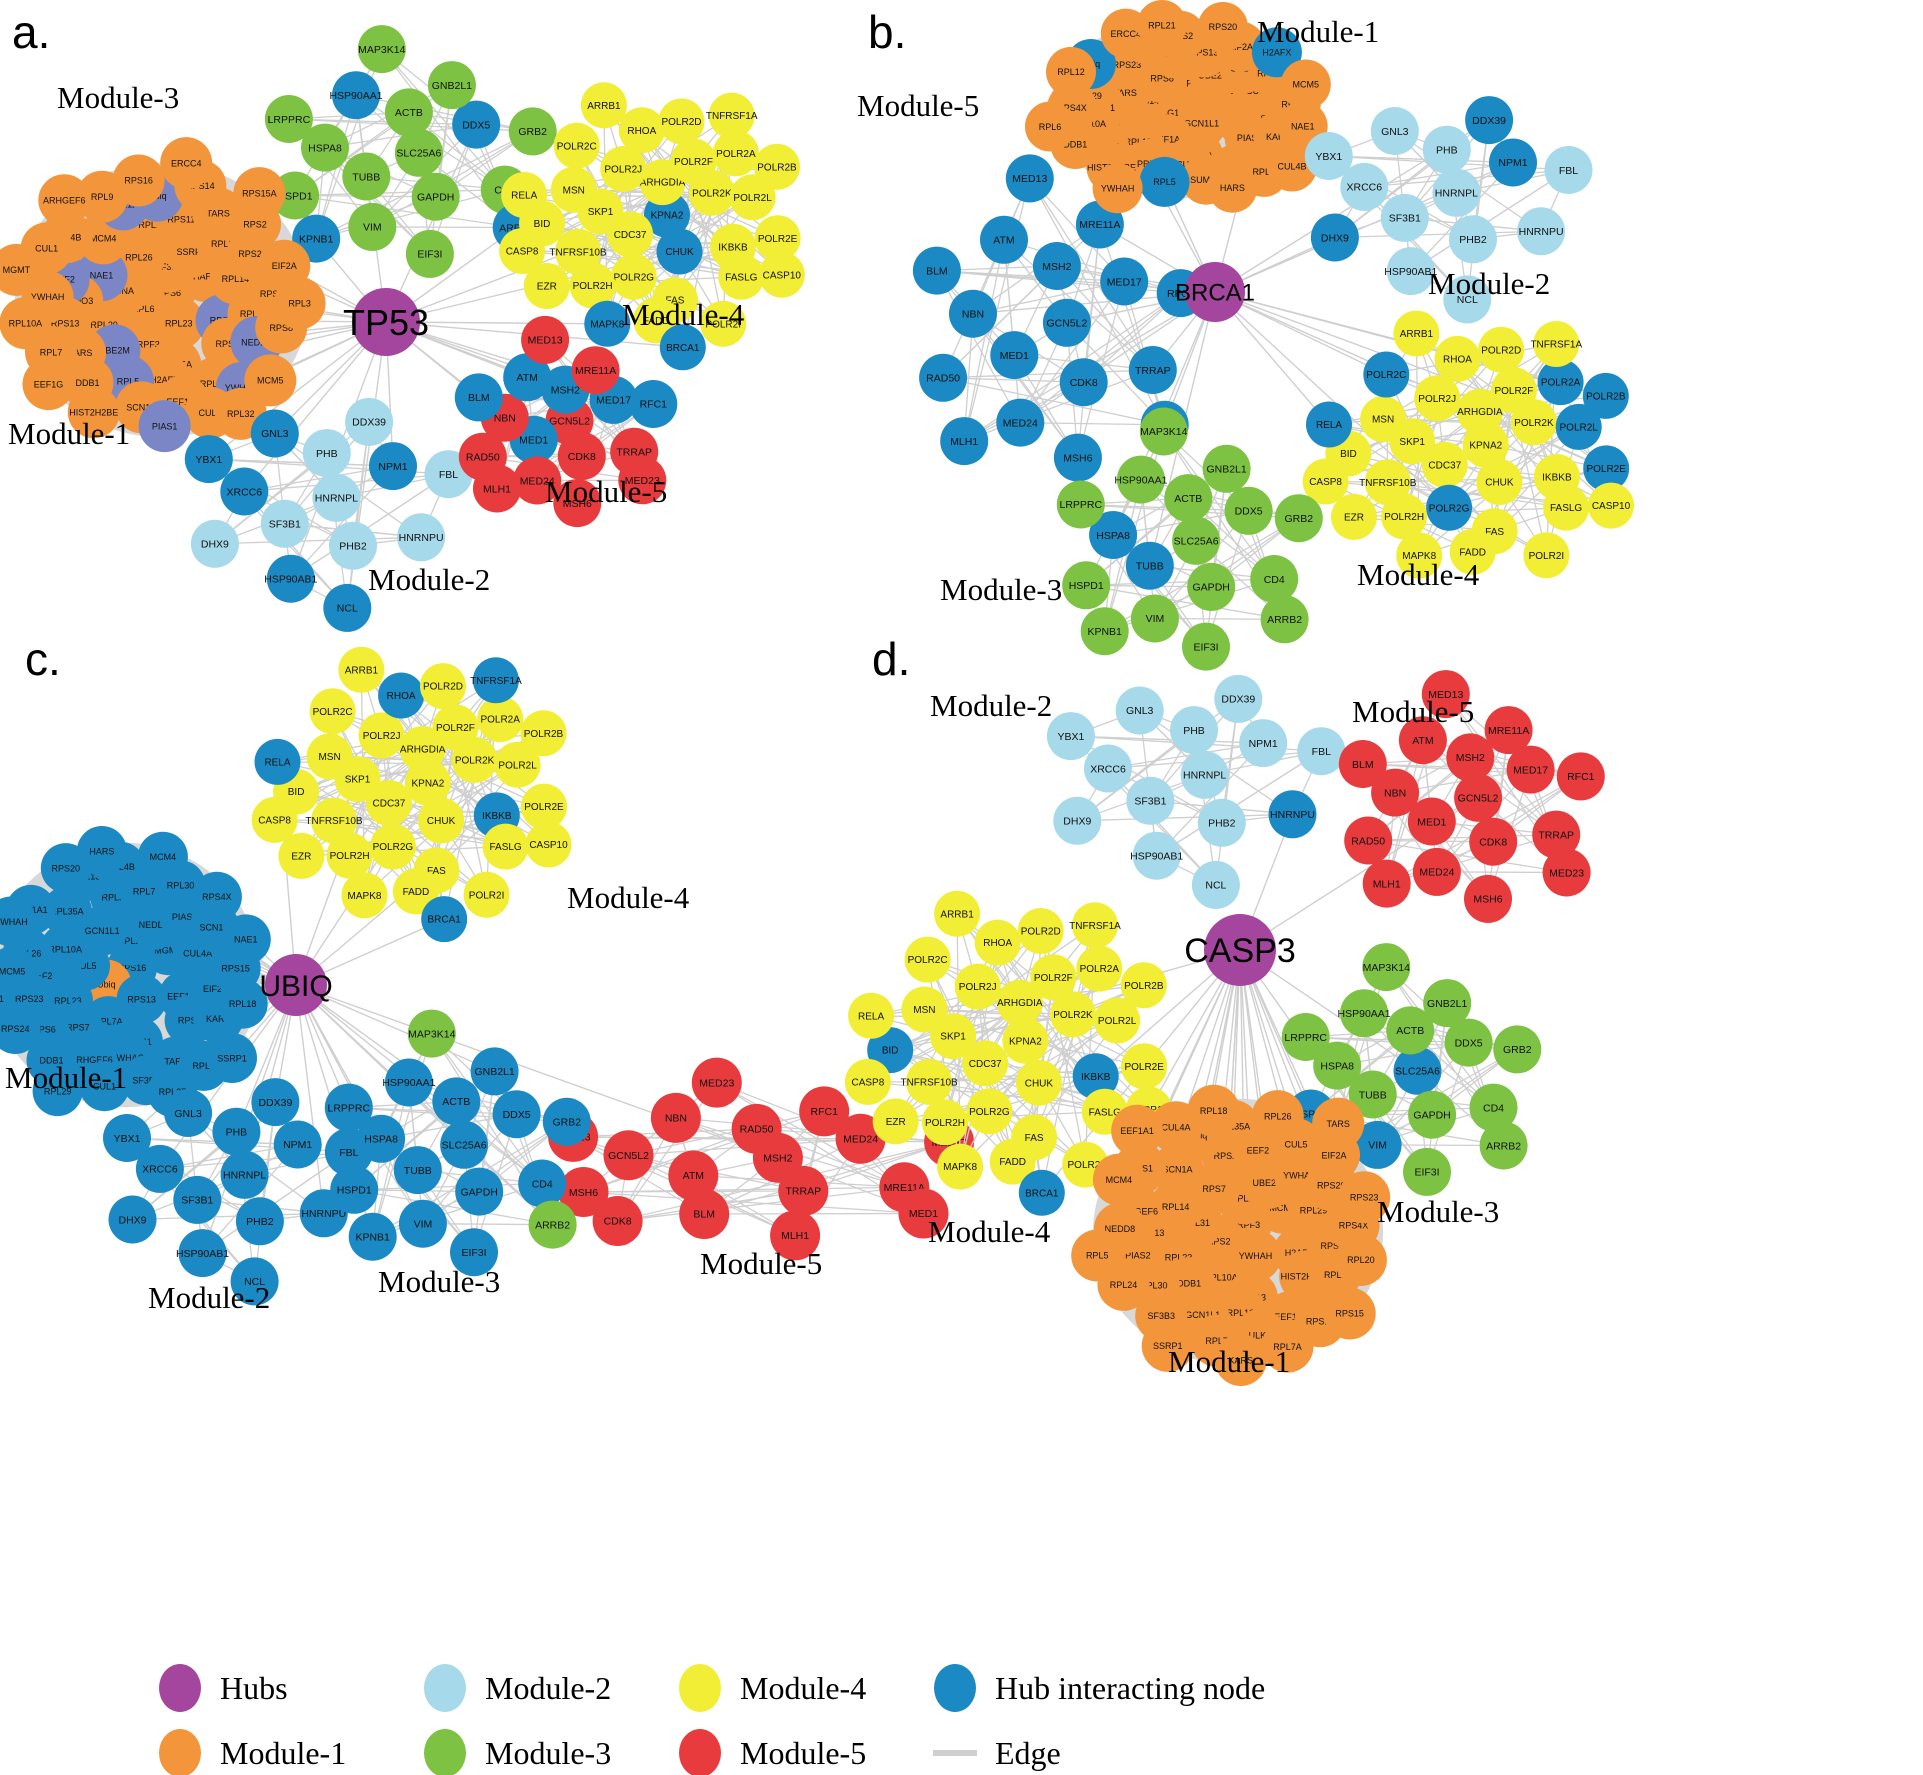  I want to click on node-POLR2B: POLR2B, so click(1605, 395).